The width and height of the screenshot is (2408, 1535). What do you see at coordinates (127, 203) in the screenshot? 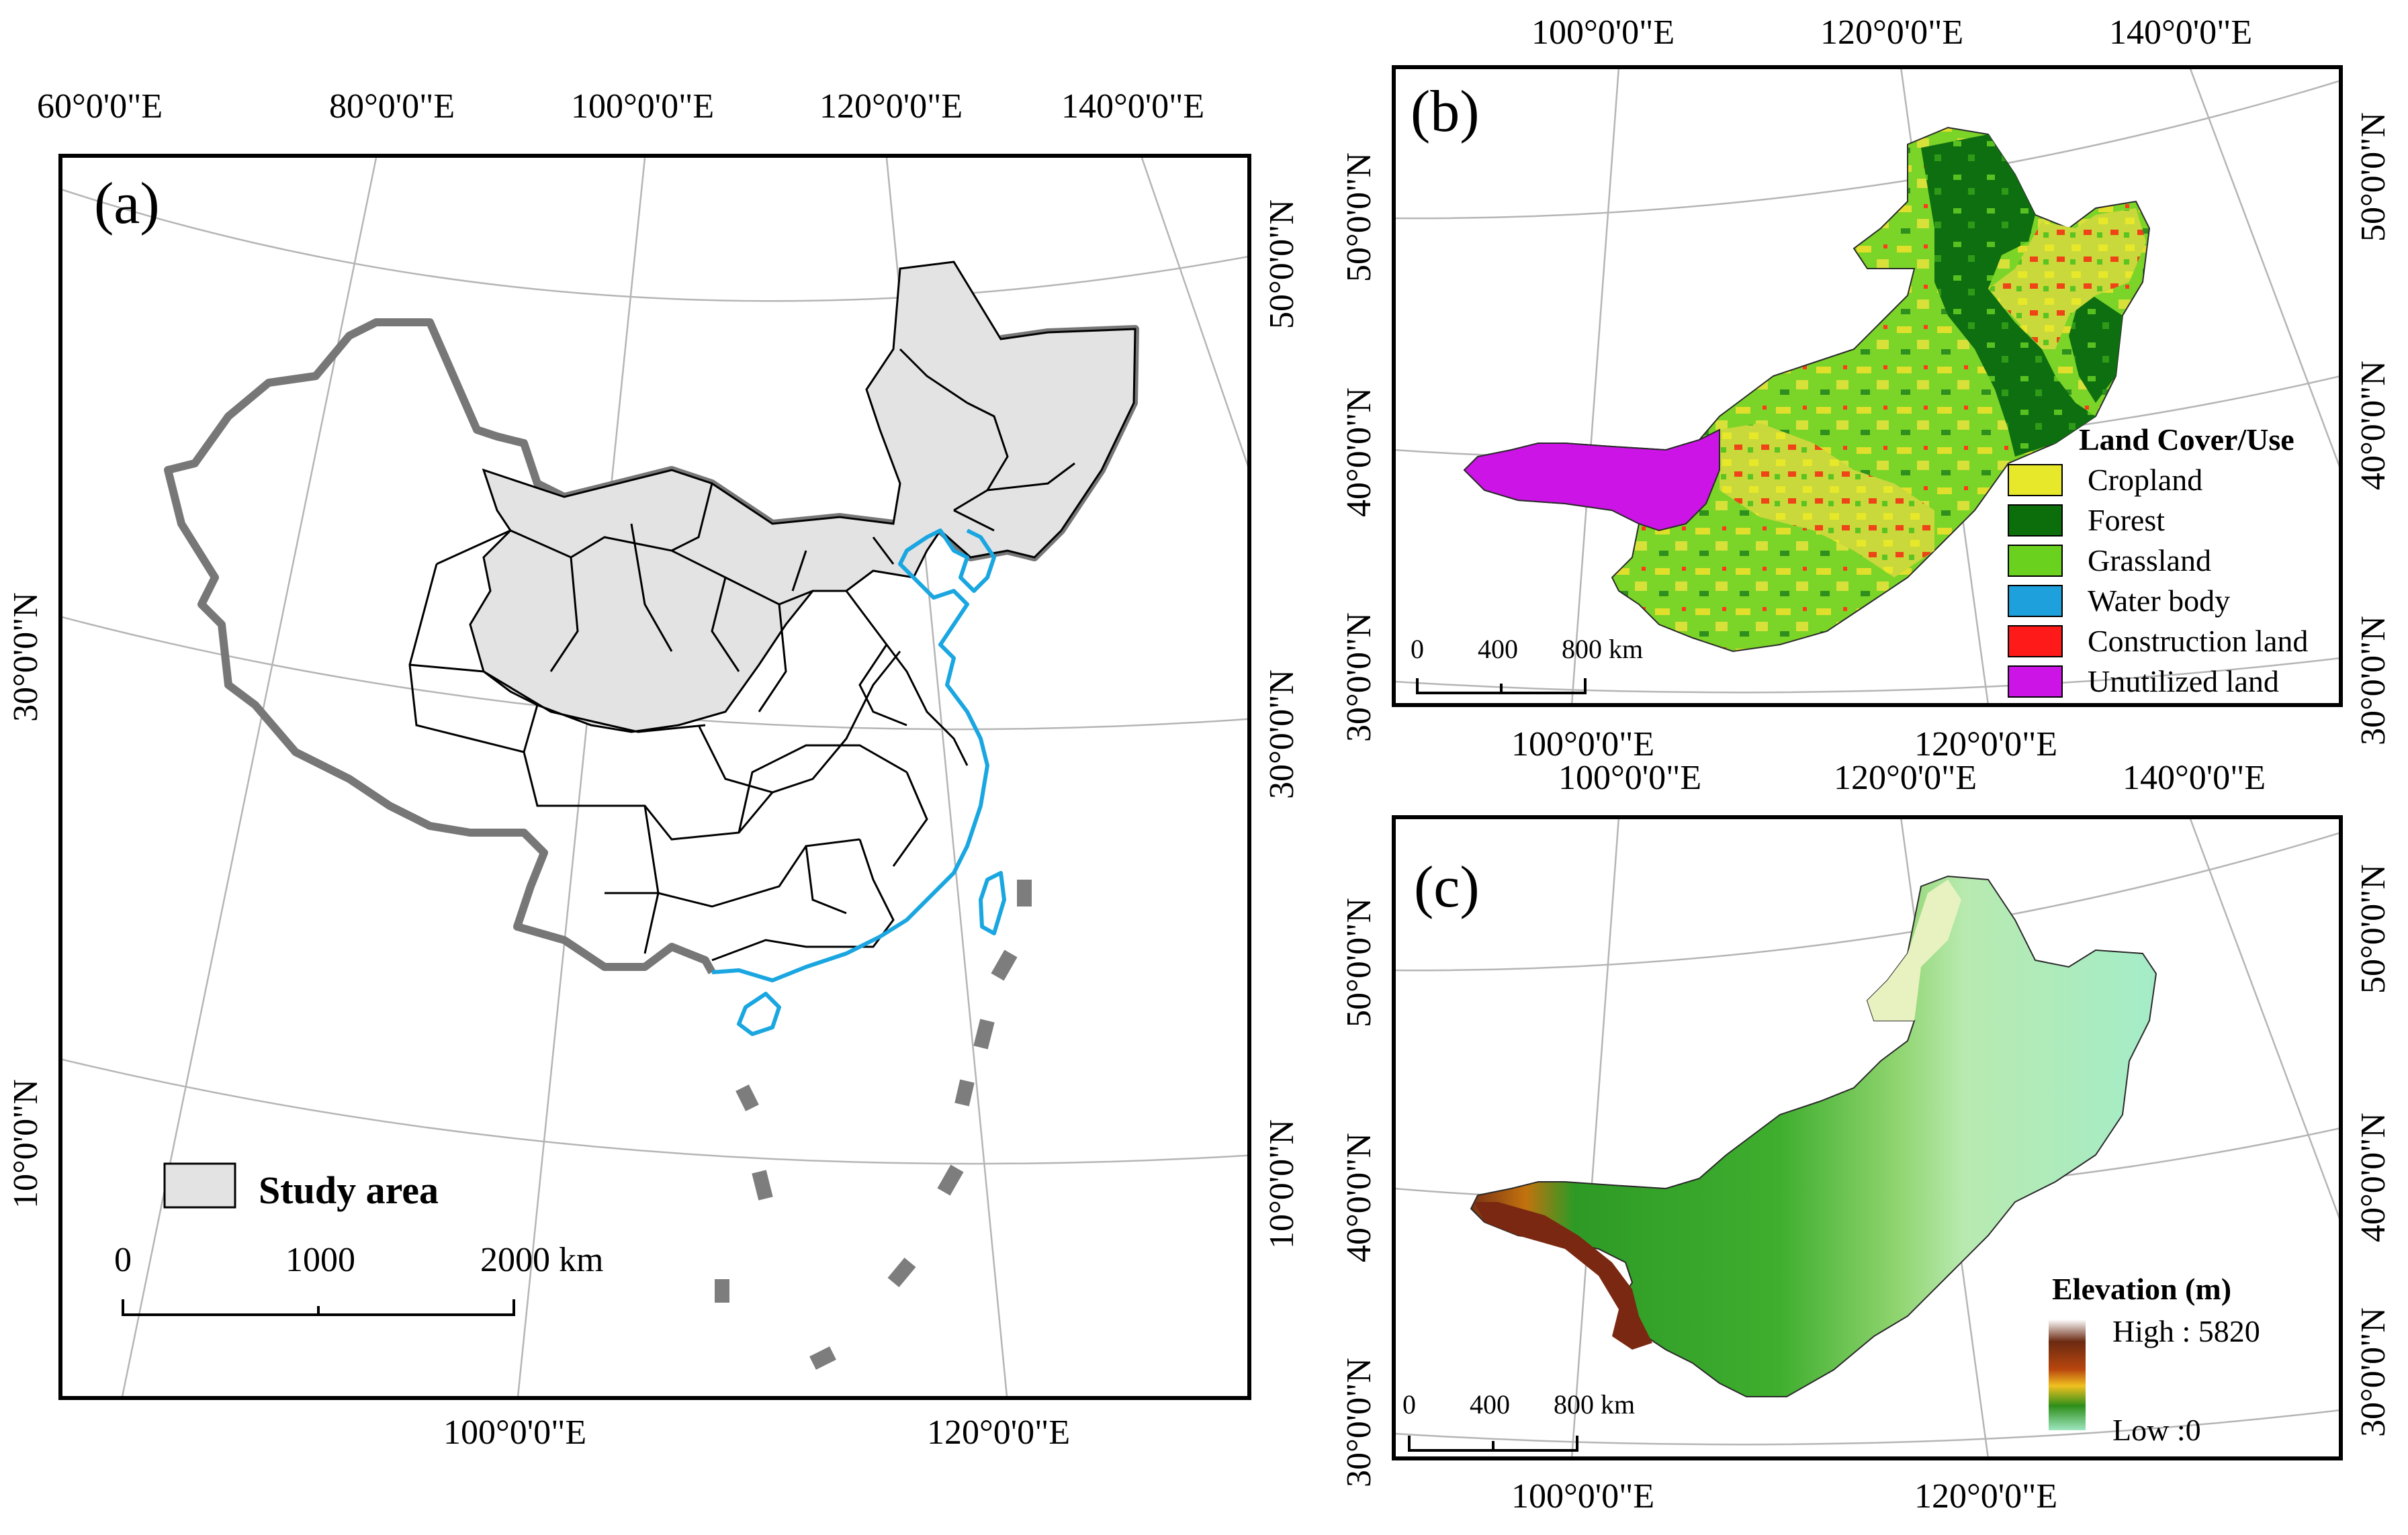
I see `panel-a-label: (a)` at bounding box center [127, 203].